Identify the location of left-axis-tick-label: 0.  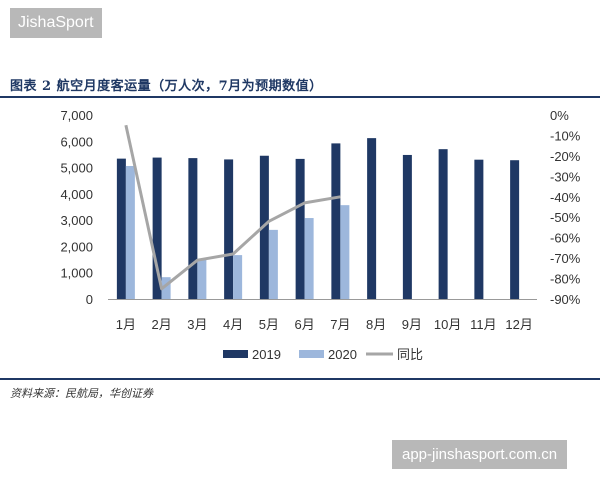
(89, 299).